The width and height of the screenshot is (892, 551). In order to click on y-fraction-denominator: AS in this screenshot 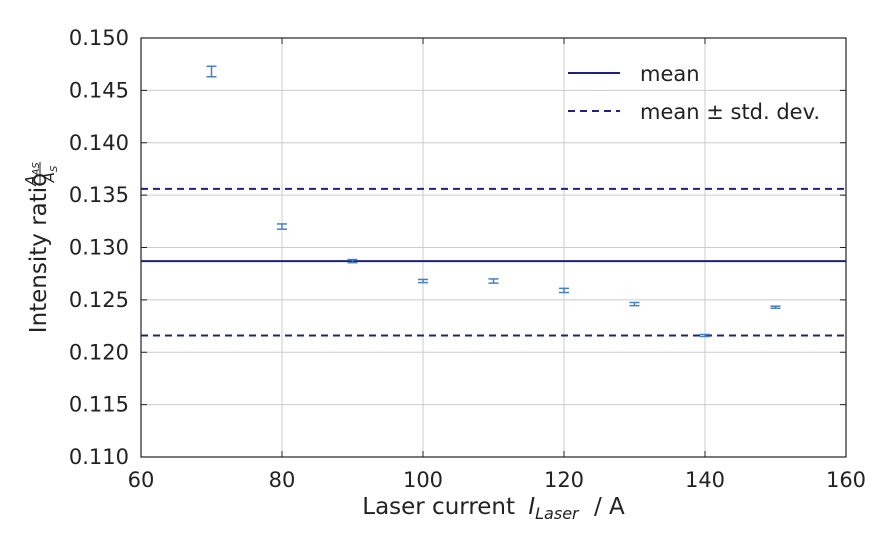, I will do `click(50, 174)`.